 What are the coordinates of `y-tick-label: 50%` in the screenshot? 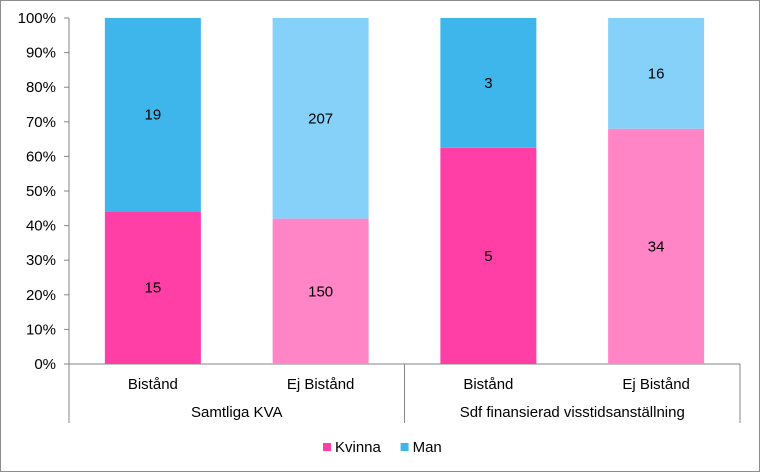 It's located at (41, 191).